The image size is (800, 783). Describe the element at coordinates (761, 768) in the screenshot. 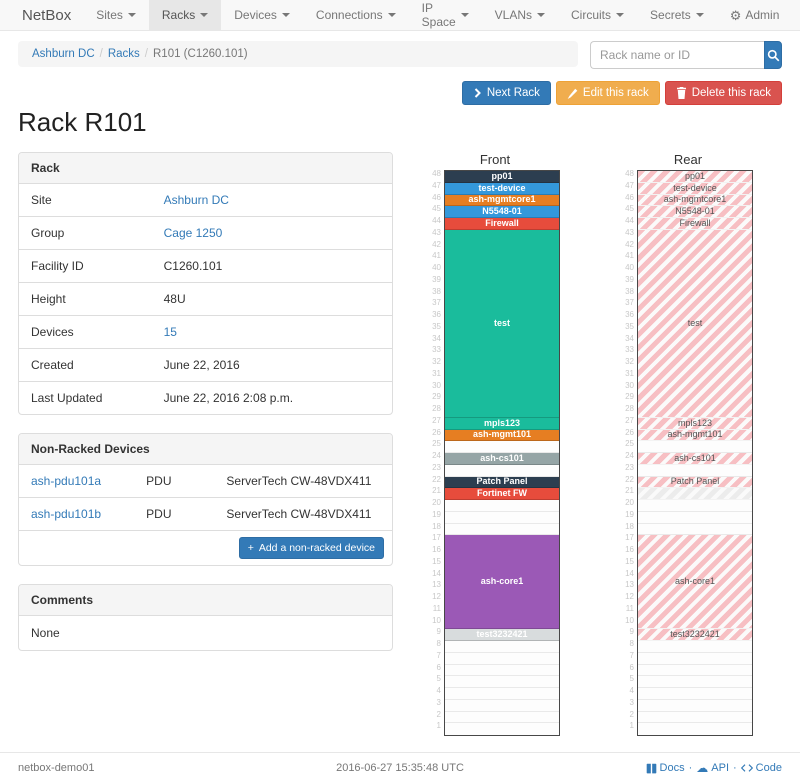

I see `footer-link-code: Code` at that location.